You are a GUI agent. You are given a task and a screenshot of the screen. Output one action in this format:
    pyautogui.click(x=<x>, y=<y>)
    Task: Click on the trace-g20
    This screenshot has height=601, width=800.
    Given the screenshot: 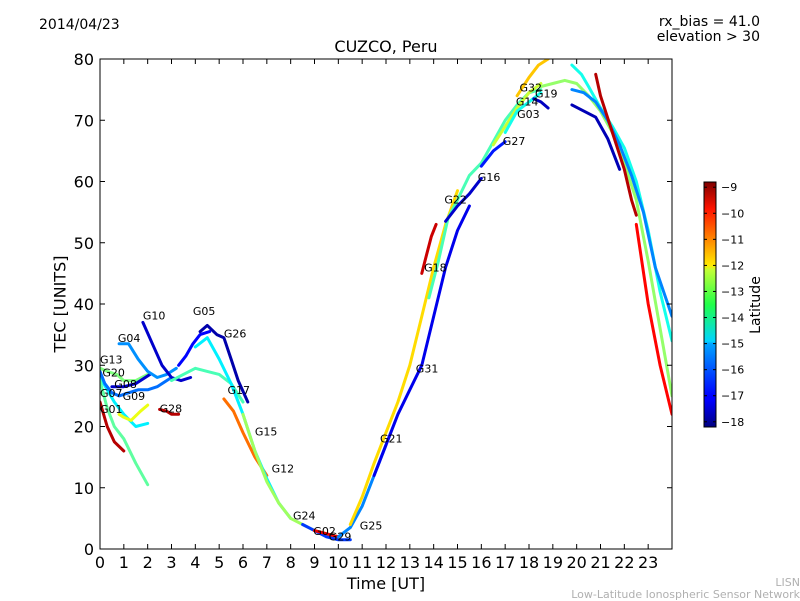 What is the action you would take?
    pyautogui.click(x=125, y=402)
    